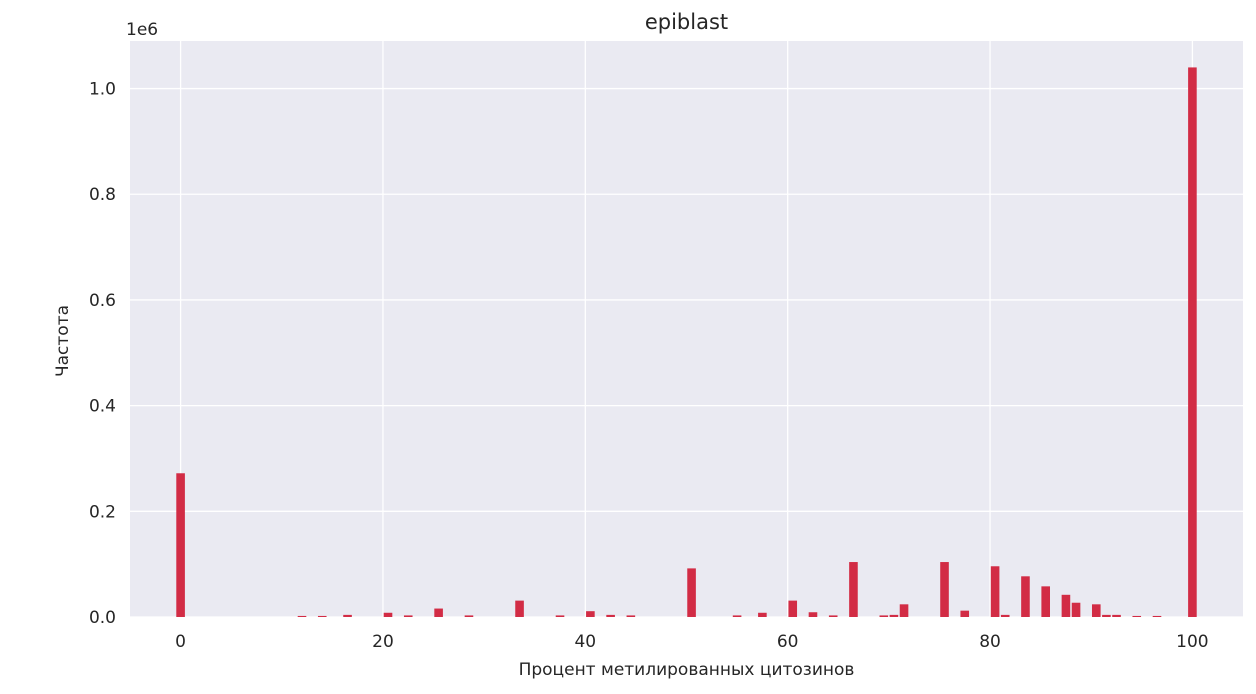  I want to click on y-tick-label-4: 0.8, so click(102, 195).